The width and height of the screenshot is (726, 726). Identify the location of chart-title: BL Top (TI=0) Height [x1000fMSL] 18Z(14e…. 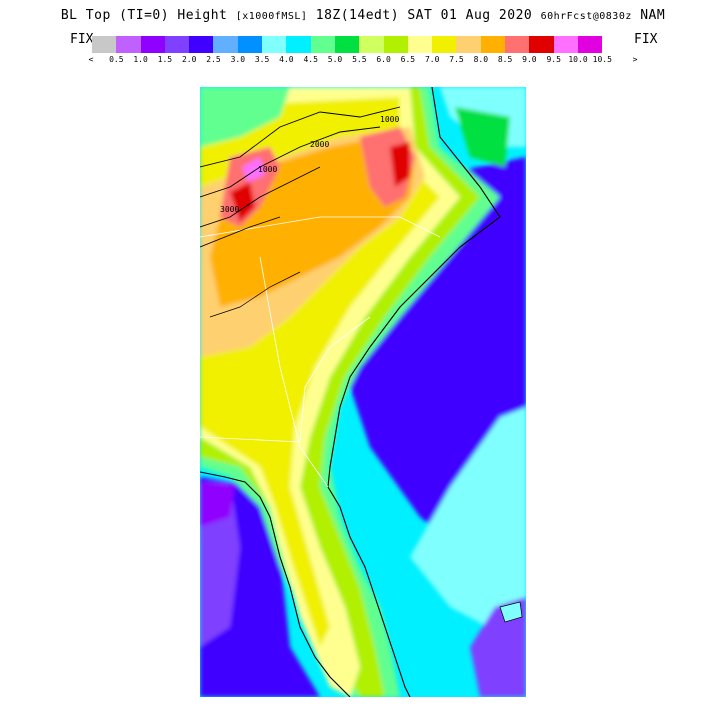
(363, 15).